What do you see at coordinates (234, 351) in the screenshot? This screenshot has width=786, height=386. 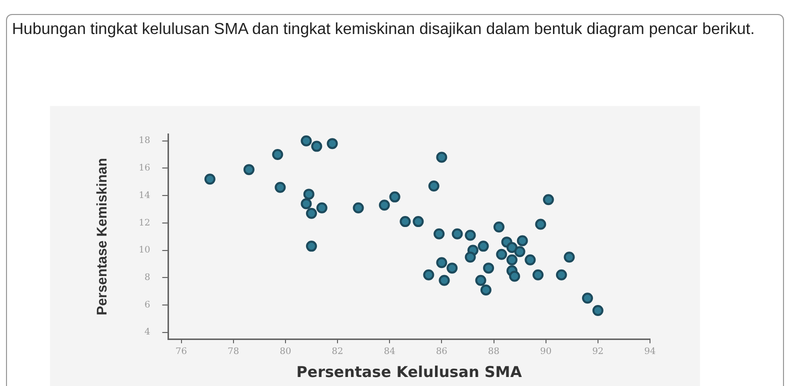 I see `x-tick-label: 78` at bounding box center [234, 351].